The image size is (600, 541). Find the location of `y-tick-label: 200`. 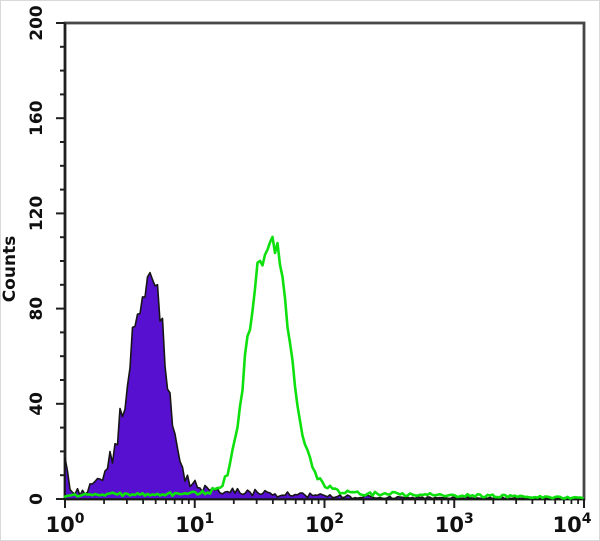

y-tick-label: 200 is located at coordinates (37, 23).